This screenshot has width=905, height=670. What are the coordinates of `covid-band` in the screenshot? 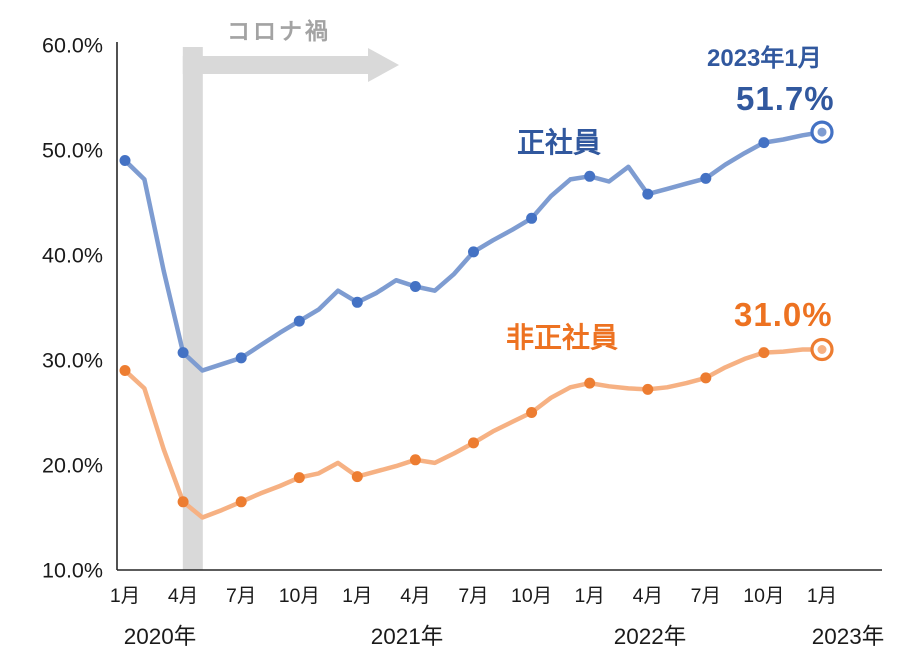 It's located at (192, 308).